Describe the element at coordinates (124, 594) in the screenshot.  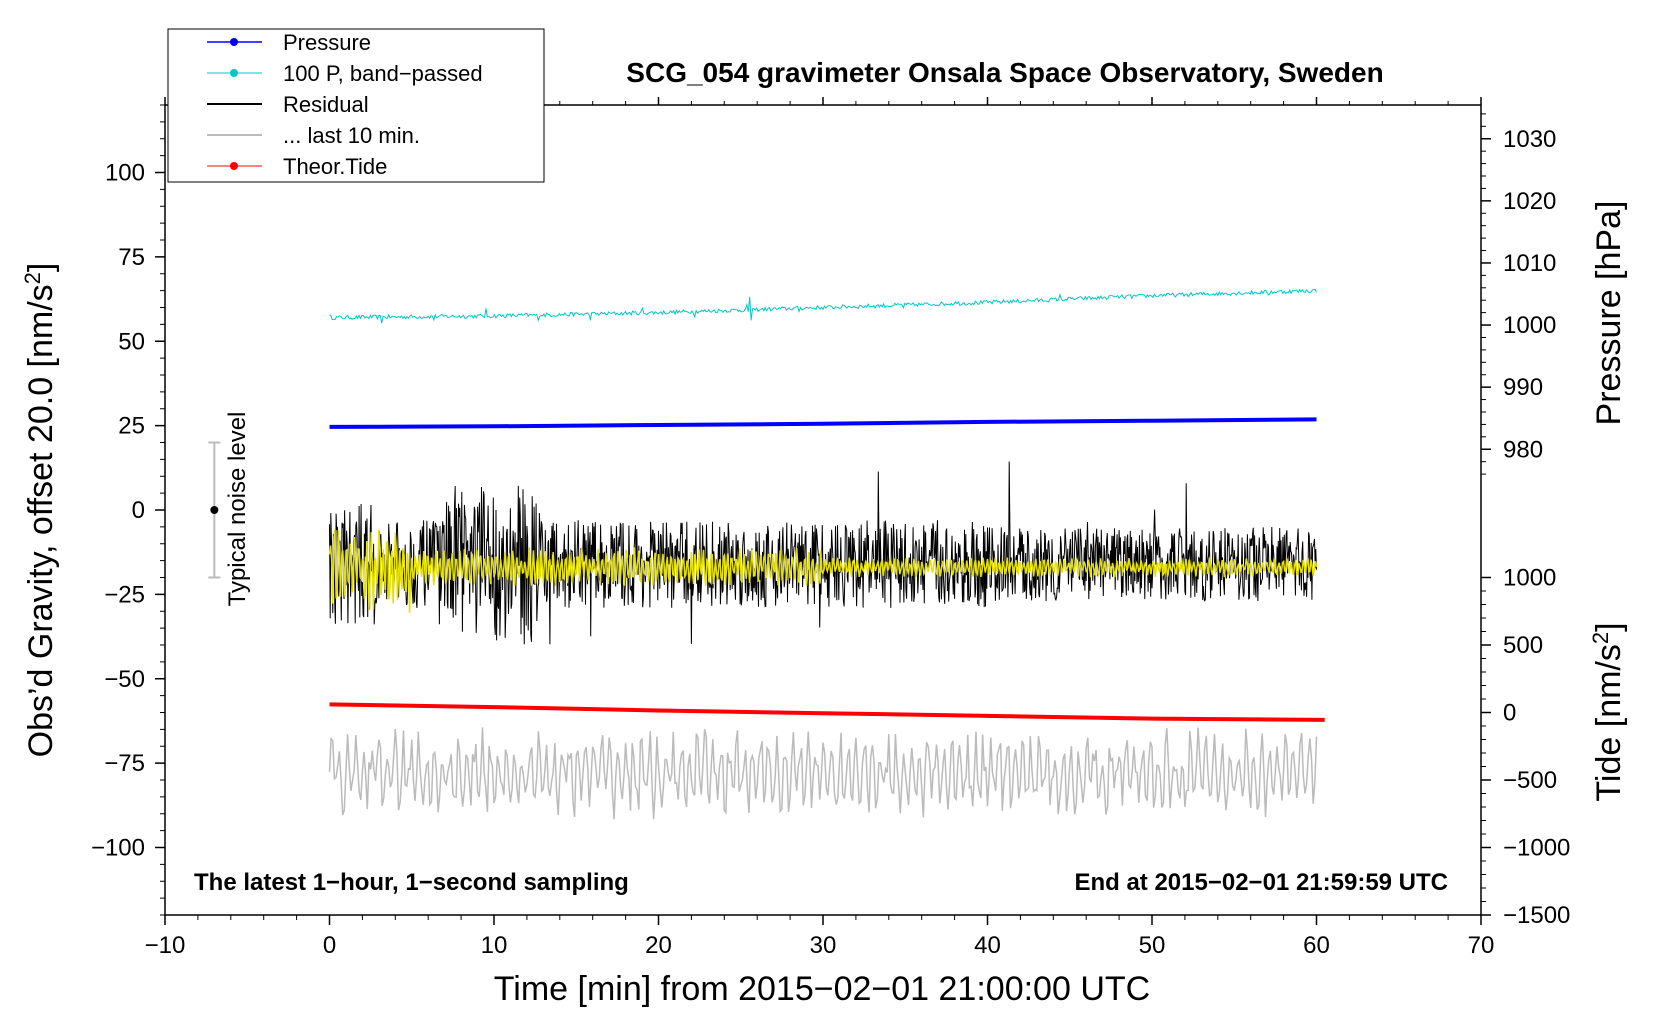
I see `y-tick-label: −25` at that location.